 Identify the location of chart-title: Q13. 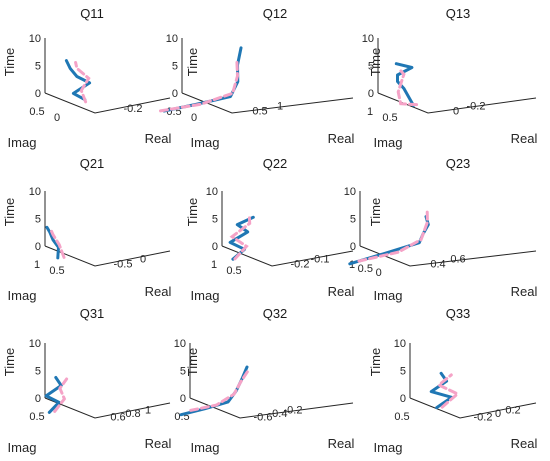
(458, 13).